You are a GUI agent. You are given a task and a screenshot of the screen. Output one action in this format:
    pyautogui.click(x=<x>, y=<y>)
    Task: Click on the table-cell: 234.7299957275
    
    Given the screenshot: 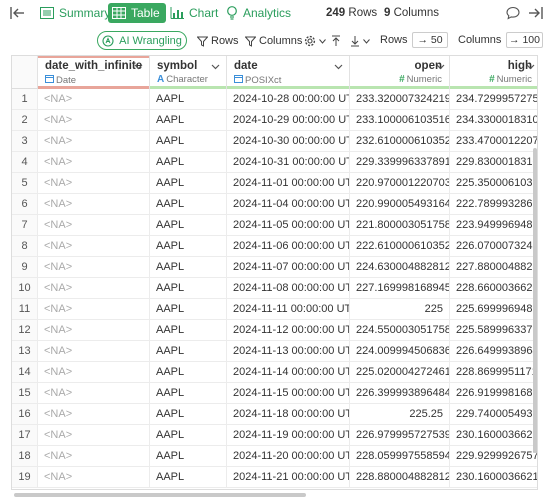 What is the action you would take?
    pyautogui.click(x=493, y=99)
    